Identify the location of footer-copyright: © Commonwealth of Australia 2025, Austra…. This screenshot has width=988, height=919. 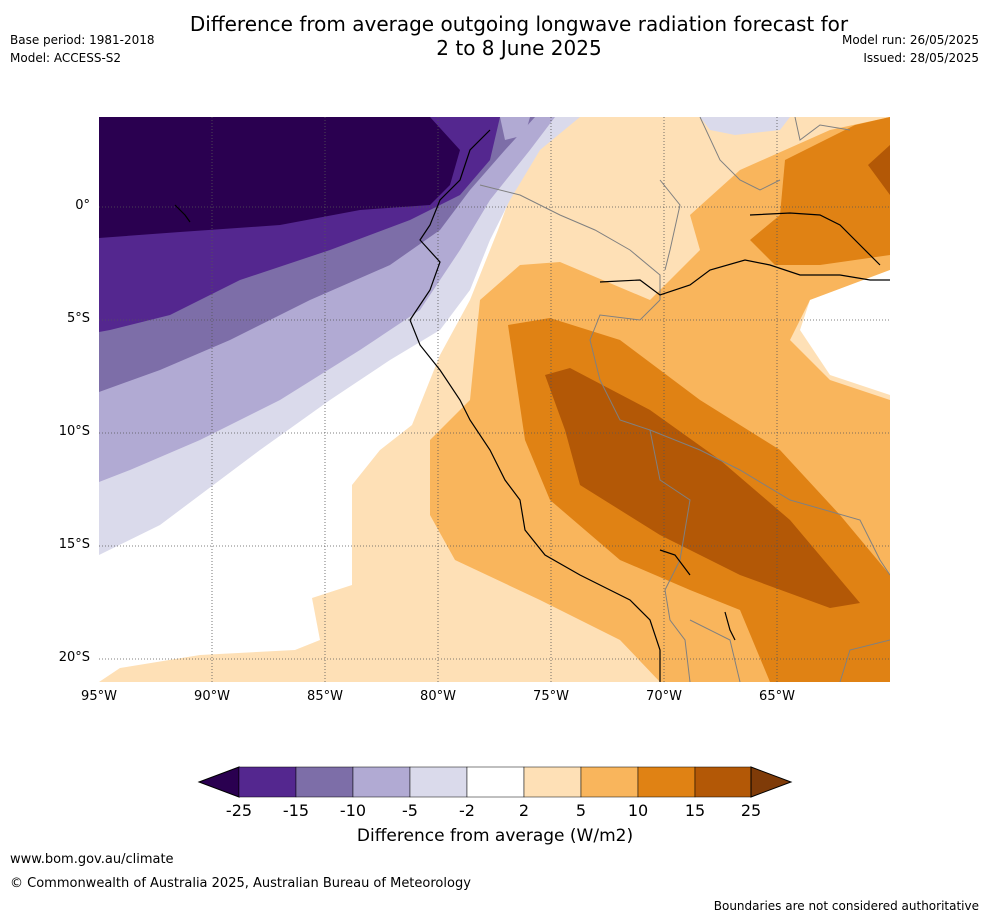
(240, 883).